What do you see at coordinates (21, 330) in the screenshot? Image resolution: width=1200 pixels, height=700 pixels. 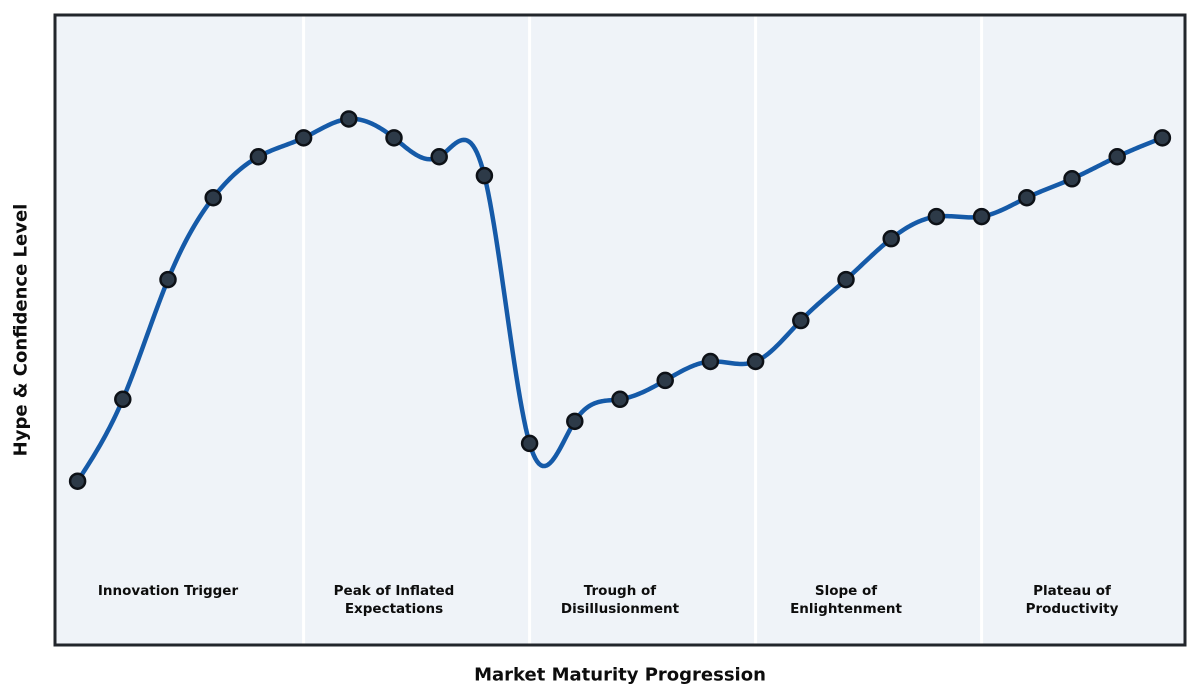 I see `y-axis-label: Hype & Confidence Level` at bounding box center [21, 330].